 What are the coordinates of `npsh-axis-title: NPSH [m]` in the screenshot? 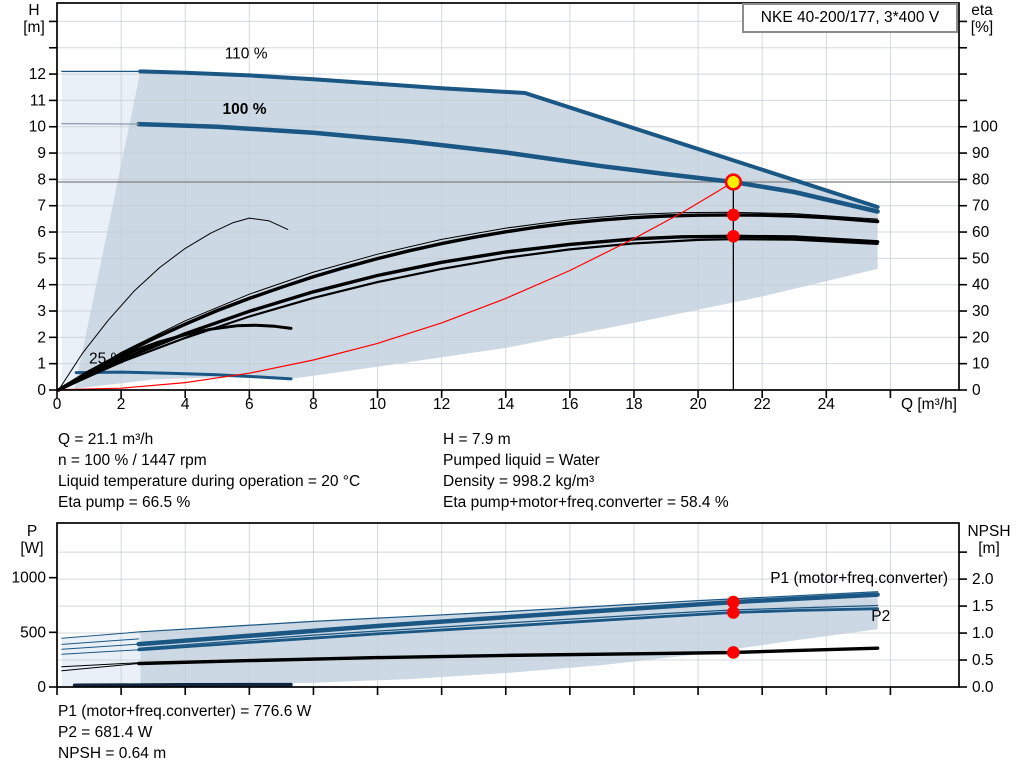 It's located at (989, 540).